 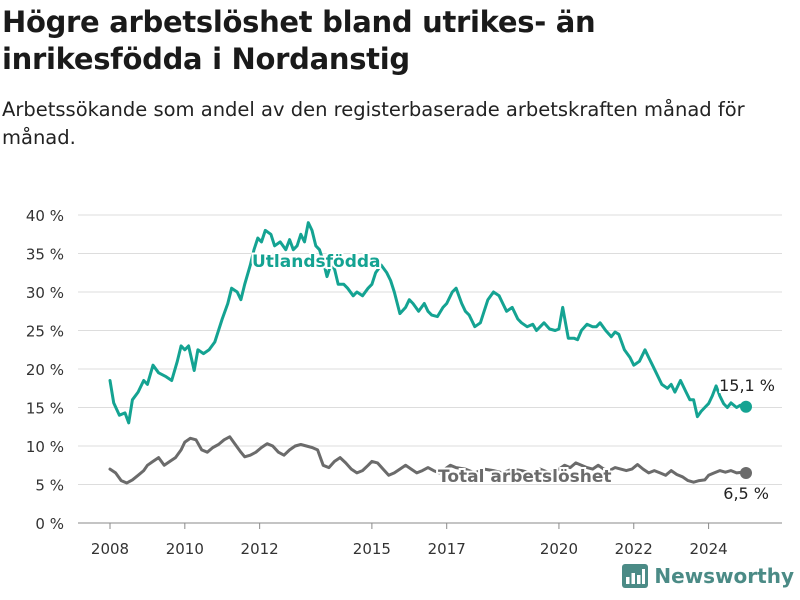 What do you see at coordinates (316, 262) in the screenshot?
I see `series-label: Utlandsfödda` at bounding box center [316, 262].